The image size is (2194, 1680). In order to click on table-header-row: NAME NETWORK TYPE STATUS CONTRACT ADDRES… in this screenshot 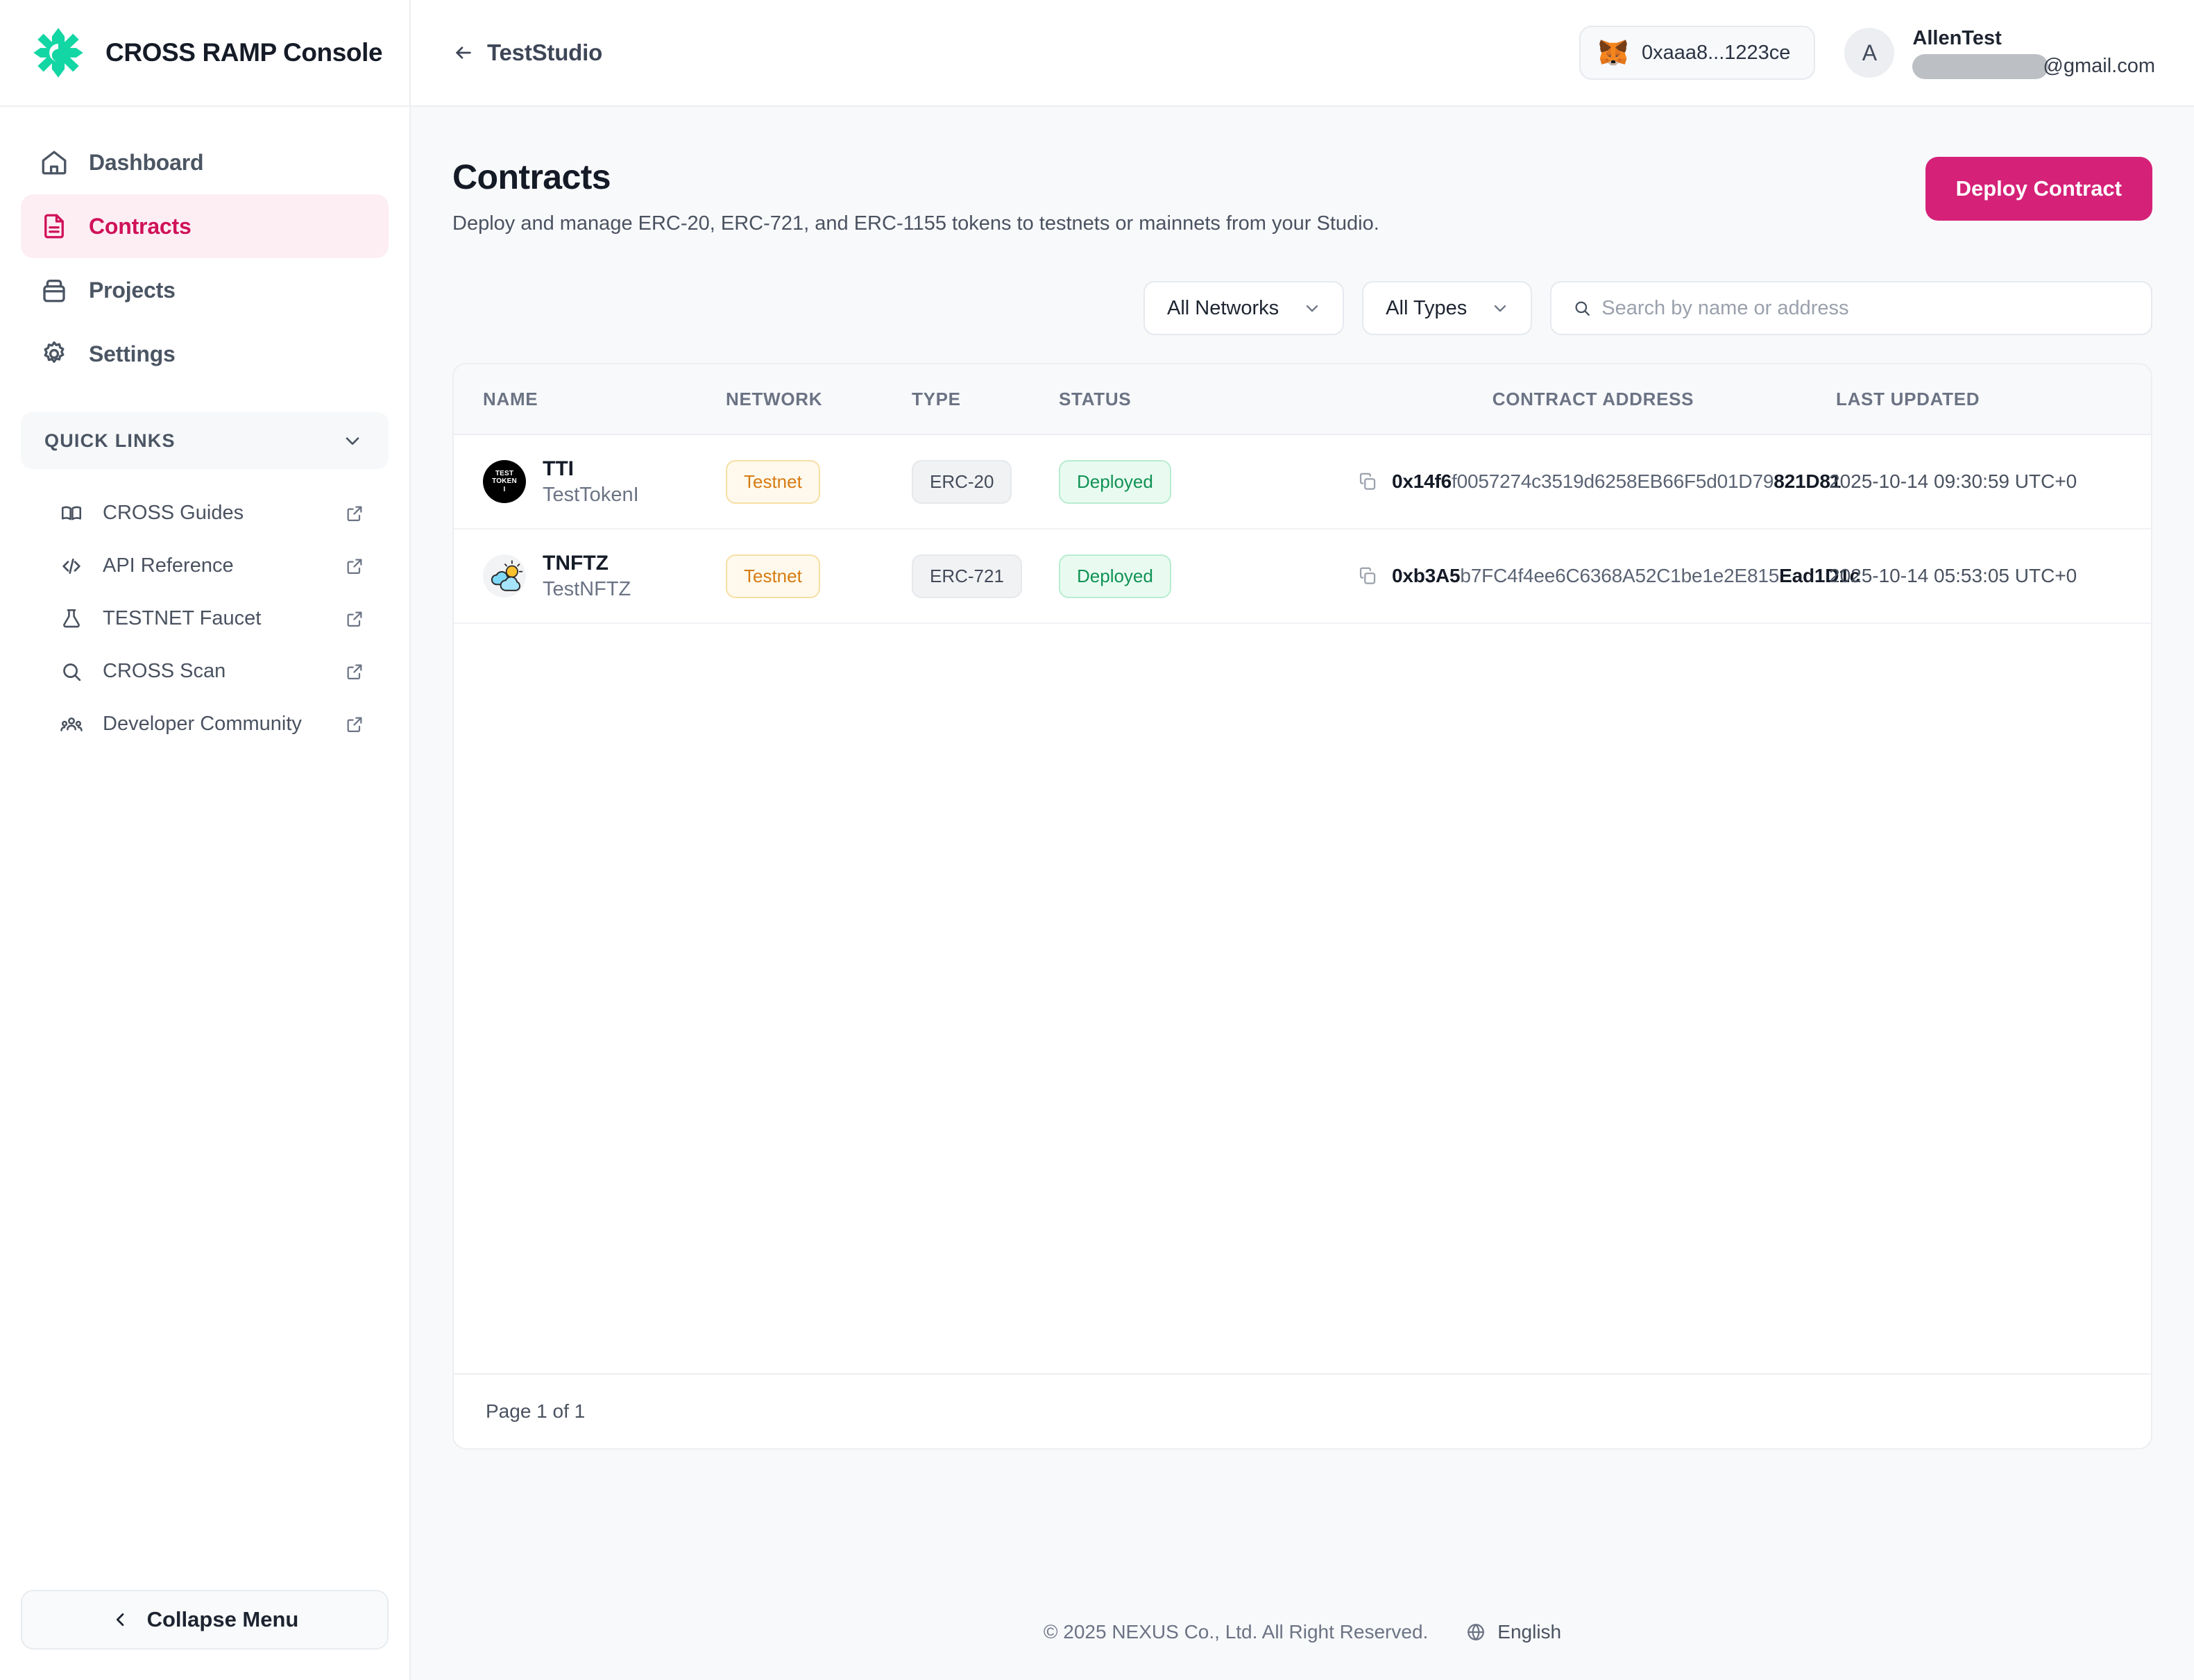, I will do `click(1302, 399)`.